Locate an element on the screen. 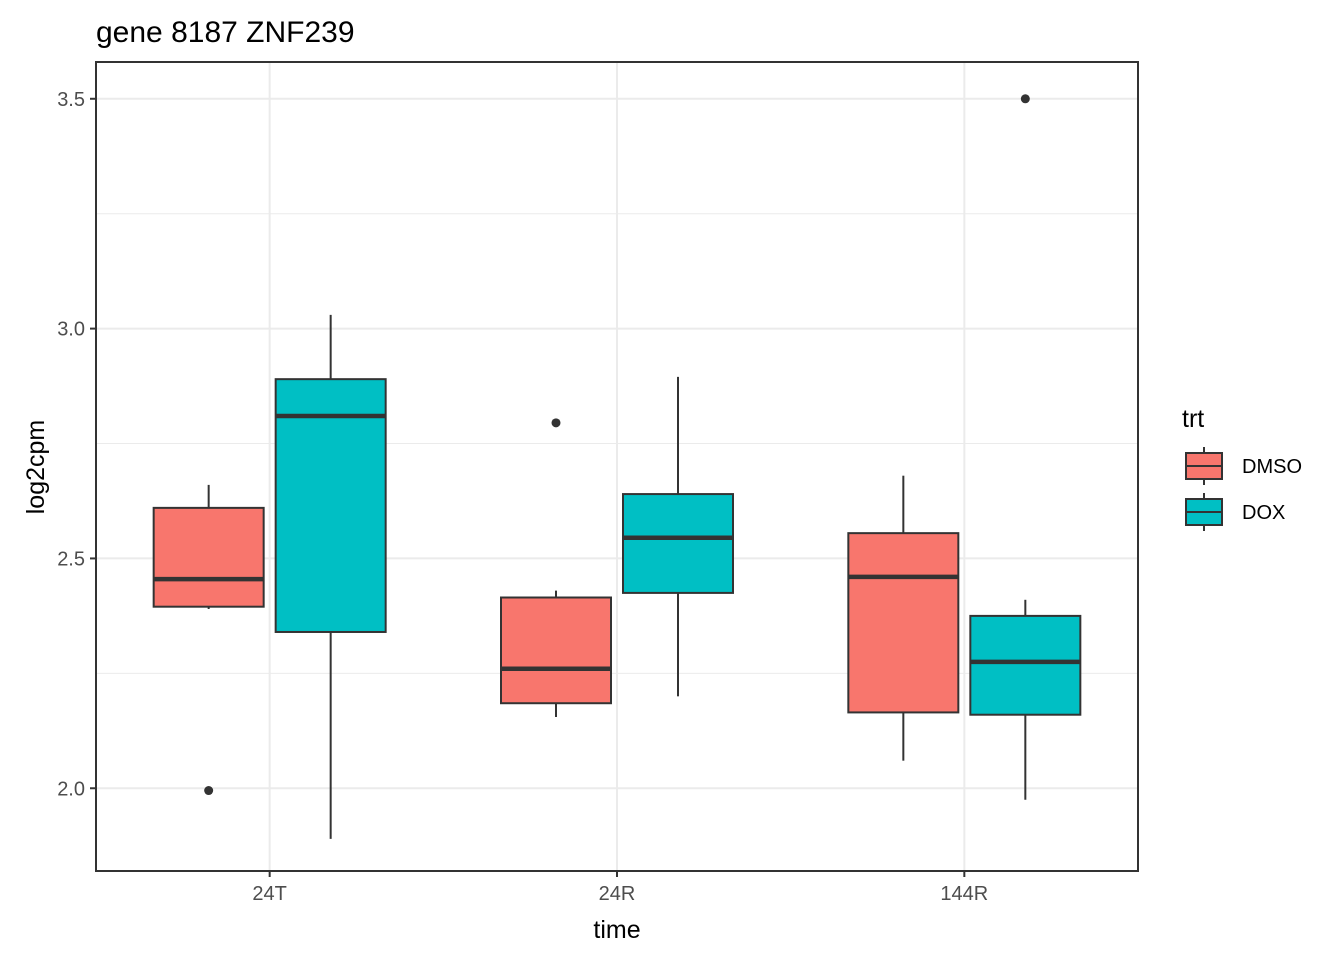  y-tick-label: 2.0 is located at coordinates (71, 789).